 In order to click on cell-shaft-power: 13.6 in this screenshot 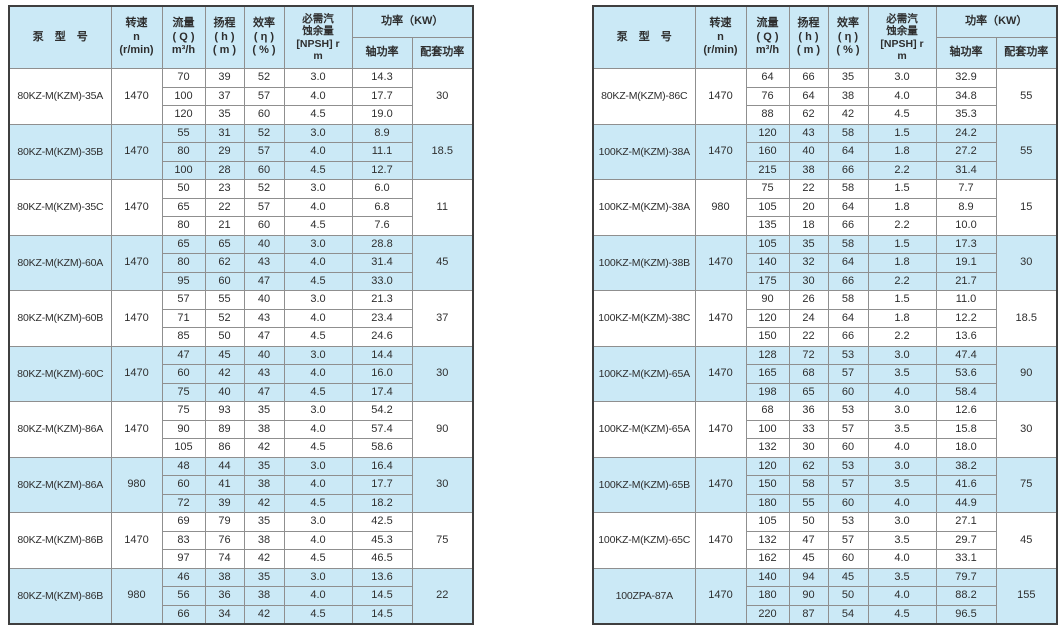, I will do `click(966, 337)`.